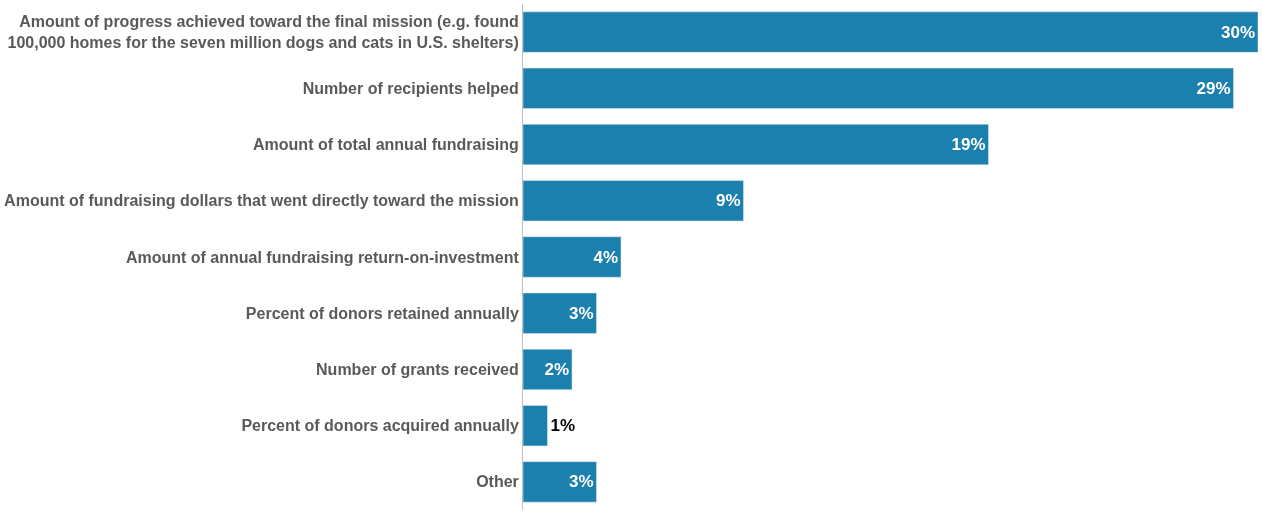 This screenshot has height=514, width=1262. Describe the element at coordinates (968, 145) in the screenshot. I see `data-label: 19%` at that location.